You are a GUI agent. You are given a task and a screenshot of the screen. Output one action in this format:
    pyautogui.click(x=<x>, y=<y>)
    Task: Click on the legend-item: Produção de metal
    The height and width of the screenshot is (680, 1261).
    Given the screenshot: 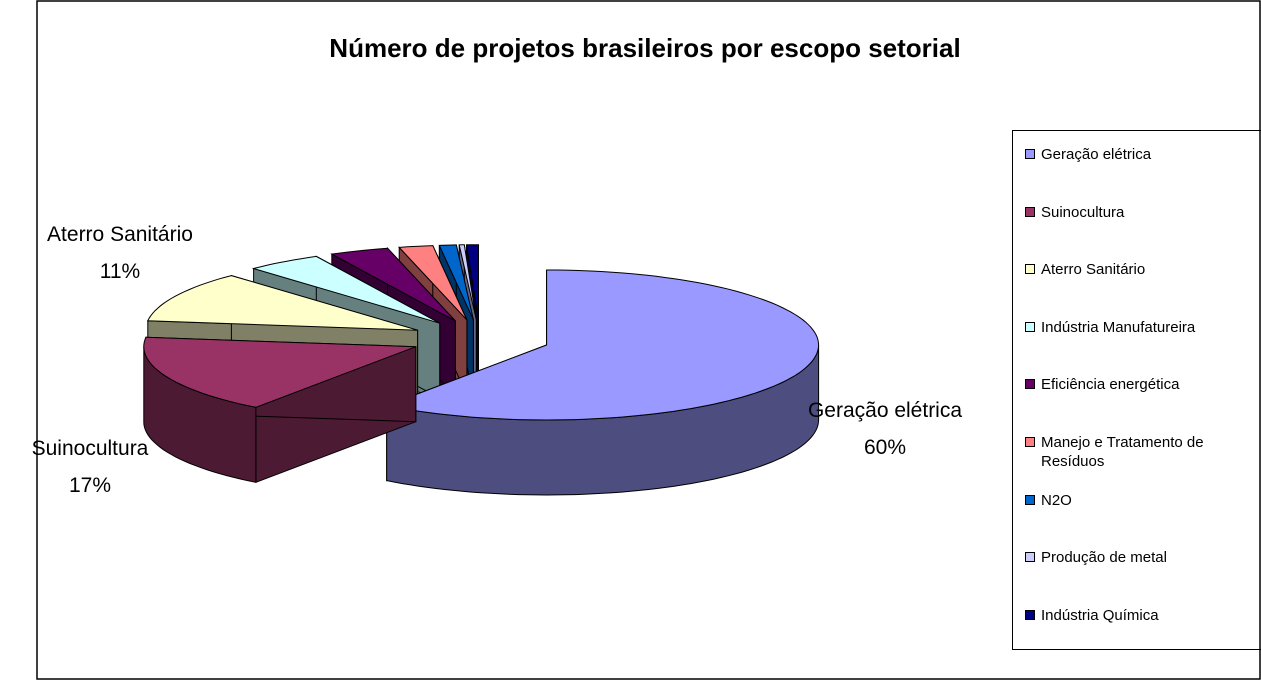 What is the action you would take?
    pyautogui.click(x=1143, y=557)
    